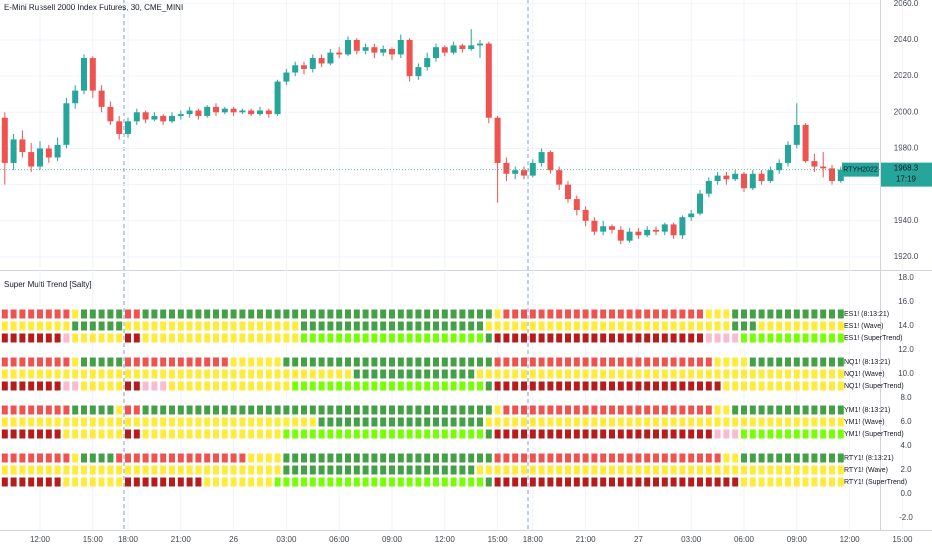  I want to click on x-tick-label: 03:00, so click(286, 539).